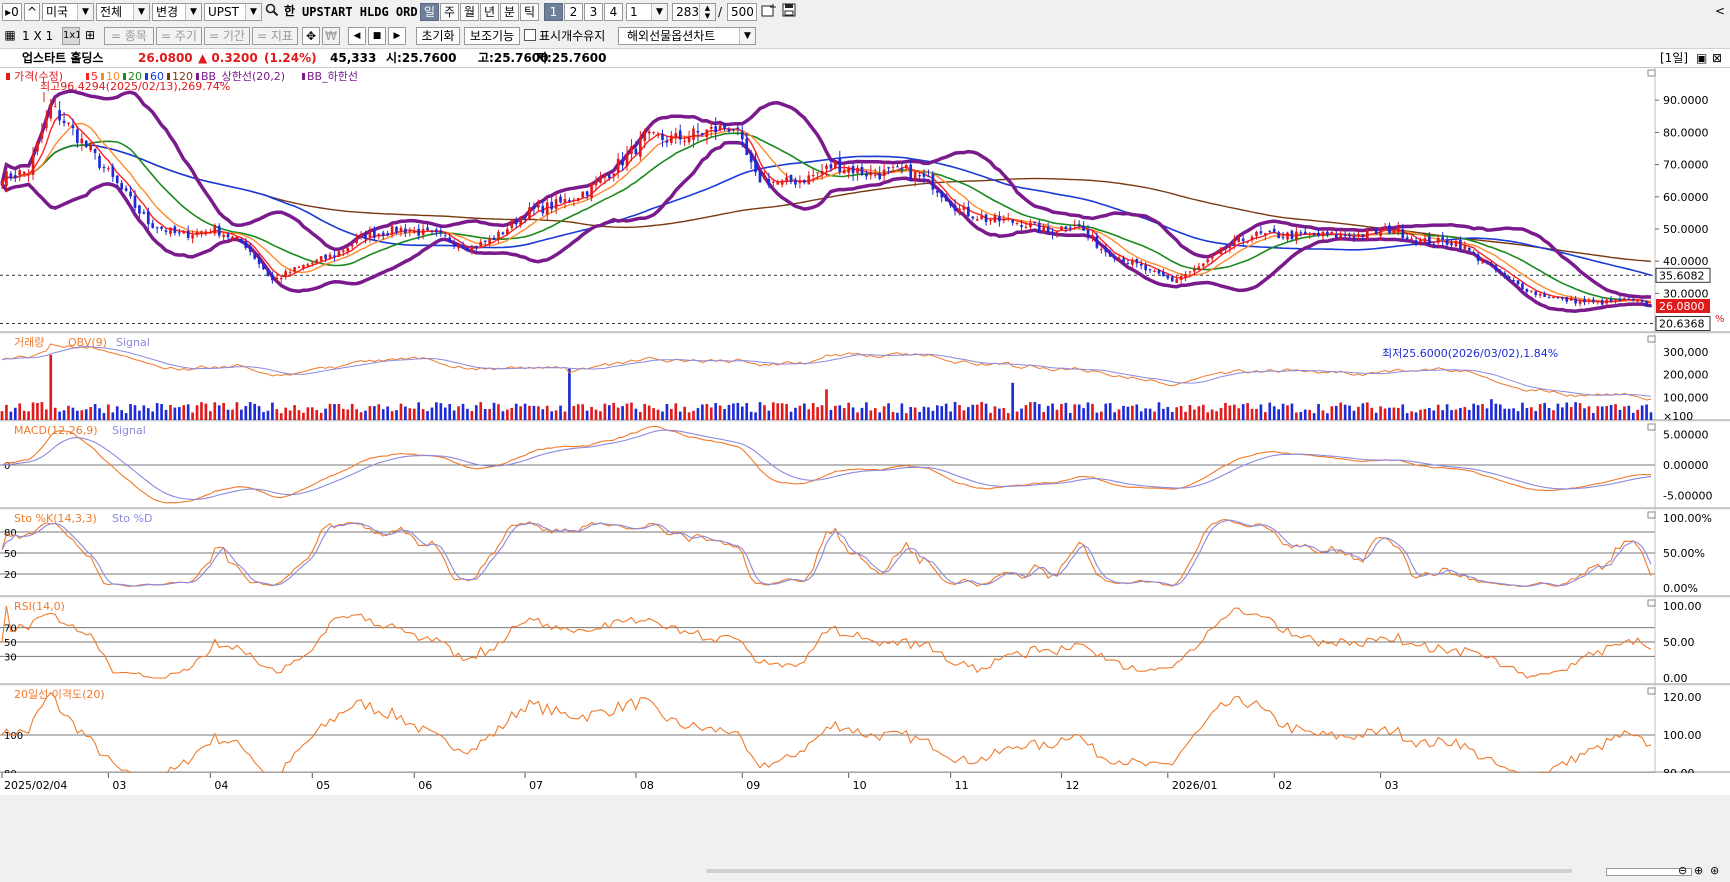 The image size is (1730, 882). I want to click on move-icon: ✥, so click(311, 36).